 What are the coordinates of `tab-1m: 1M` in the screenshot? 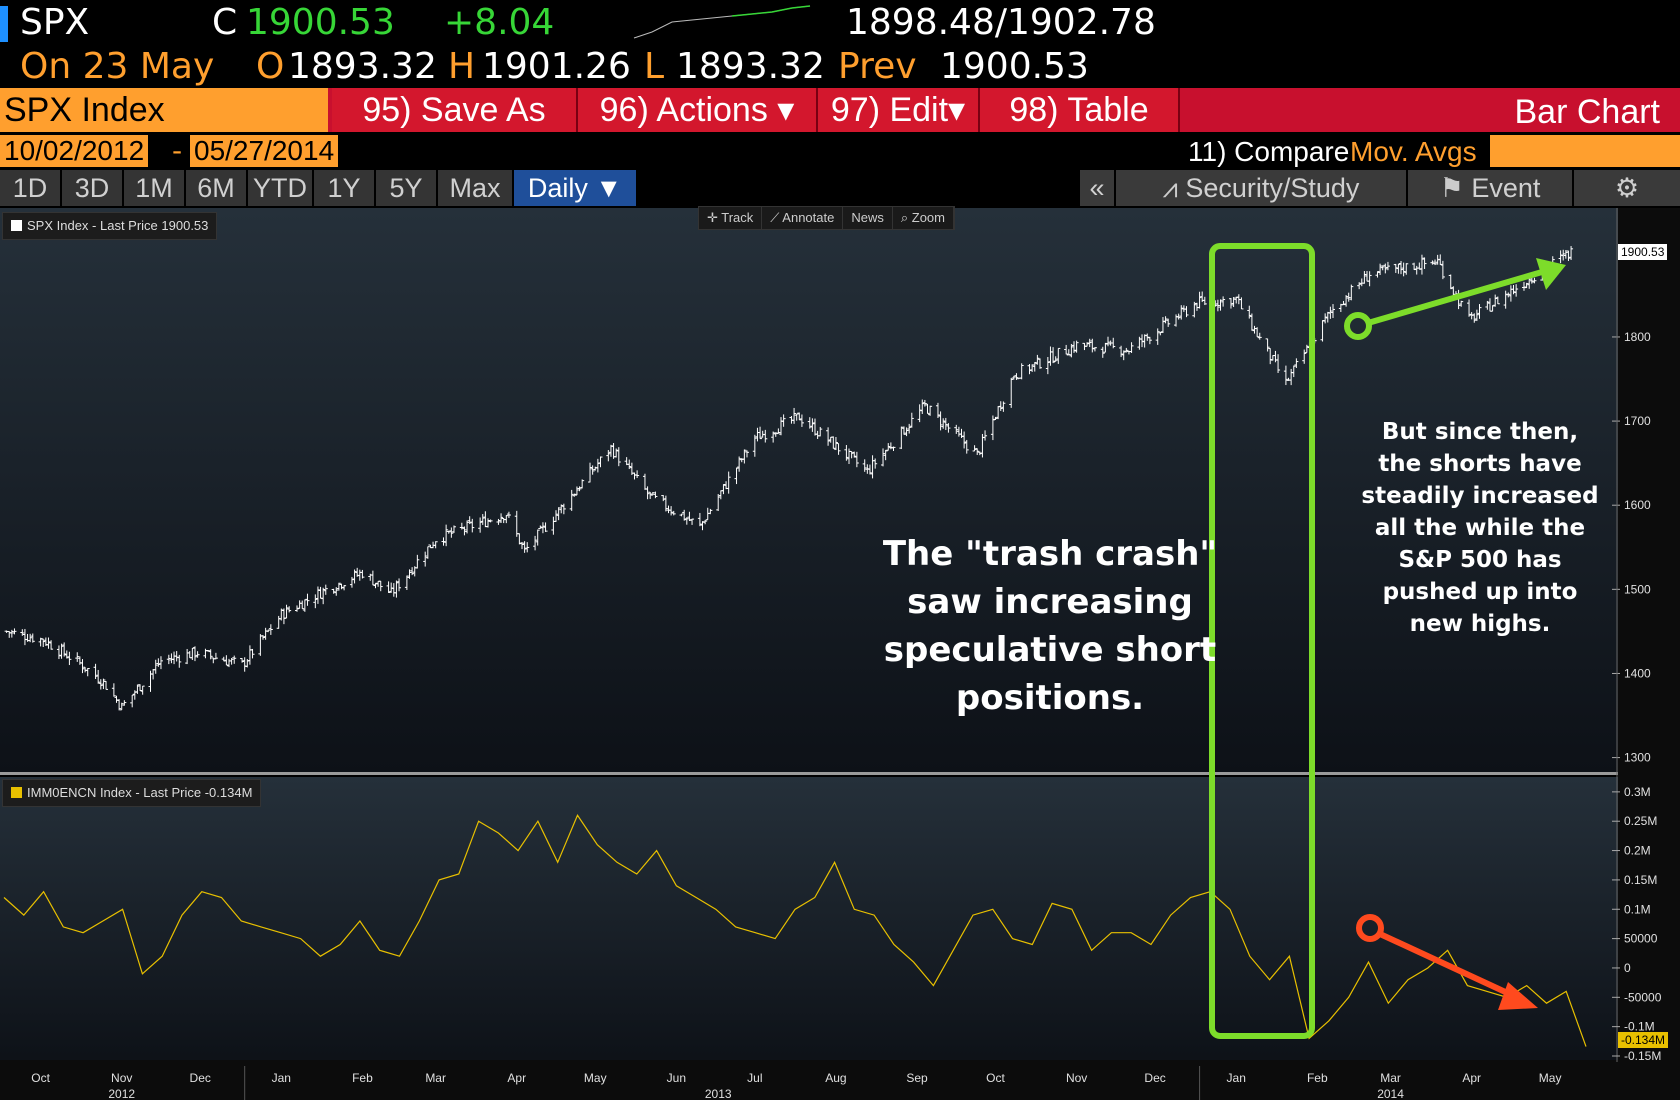 It's located at (154, 188).